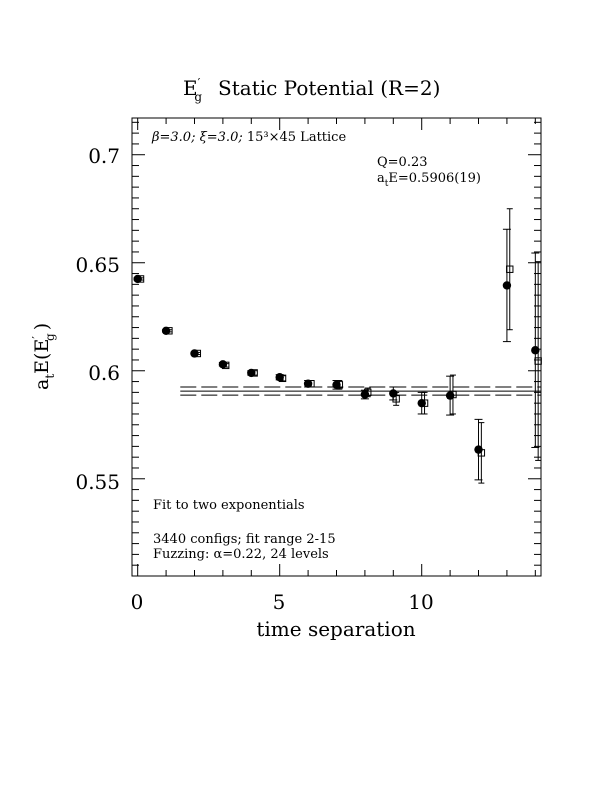 Image resolution: width=612 pixels, height=792 pixels. I want to click on x-tick-label: 10, so click(420, 602).